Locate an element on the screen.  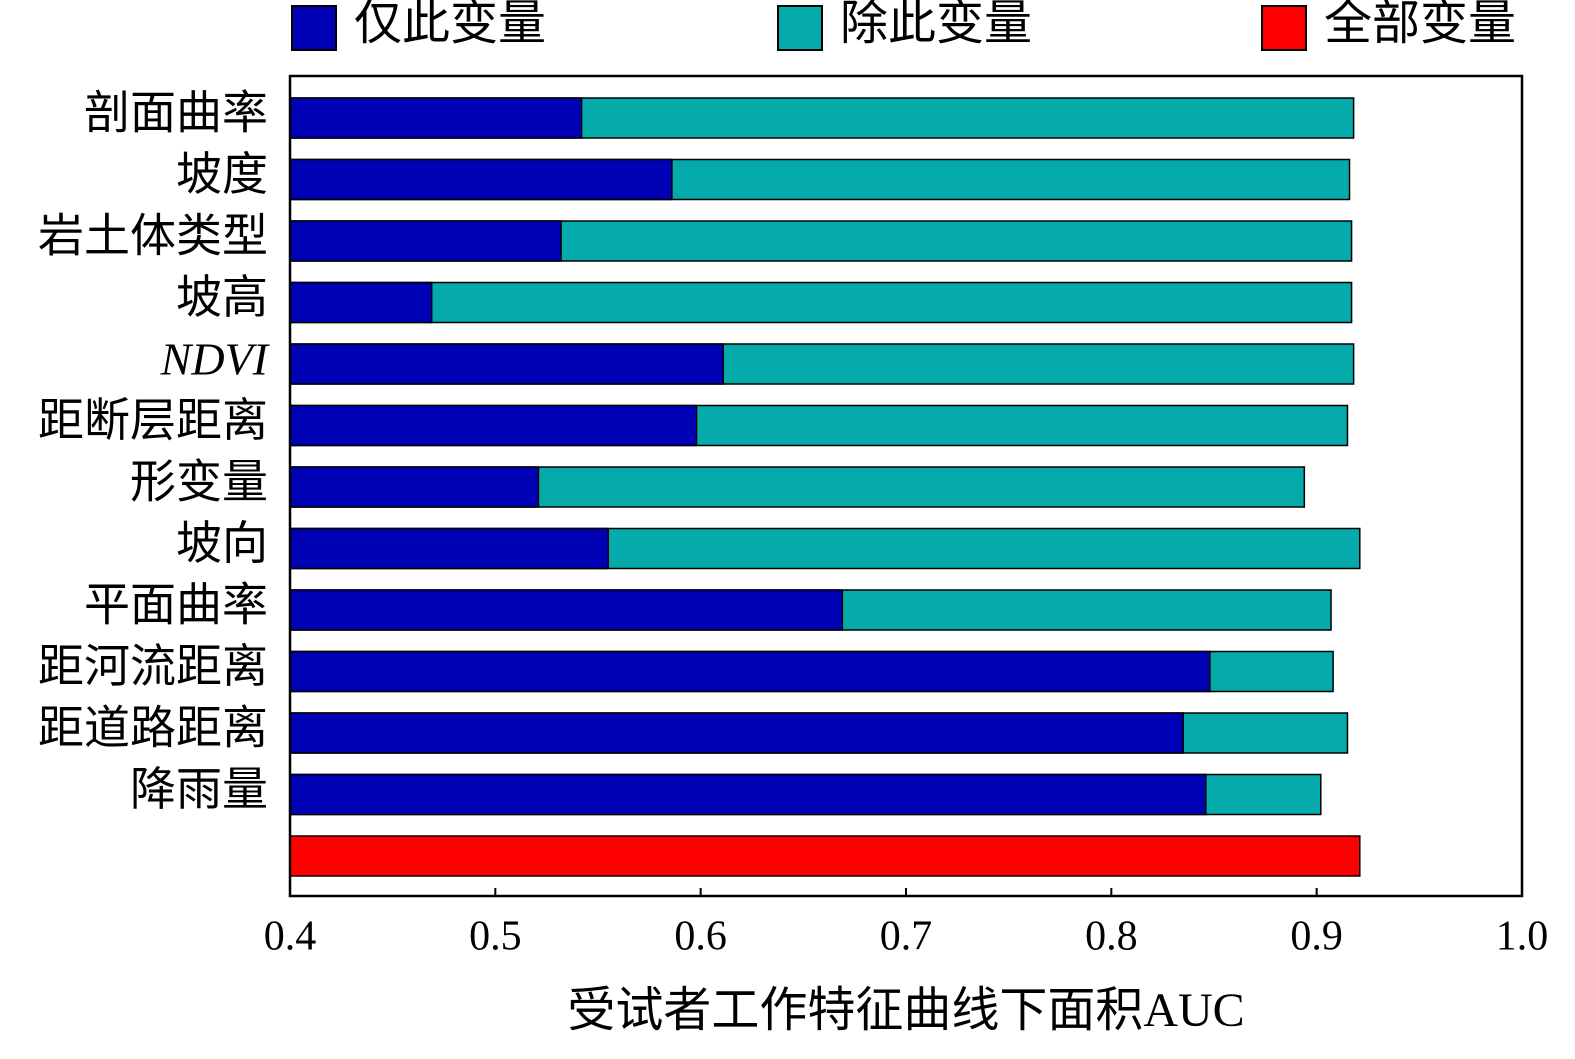
legend-label: 除此变量 is located at coordinates (936, 25).